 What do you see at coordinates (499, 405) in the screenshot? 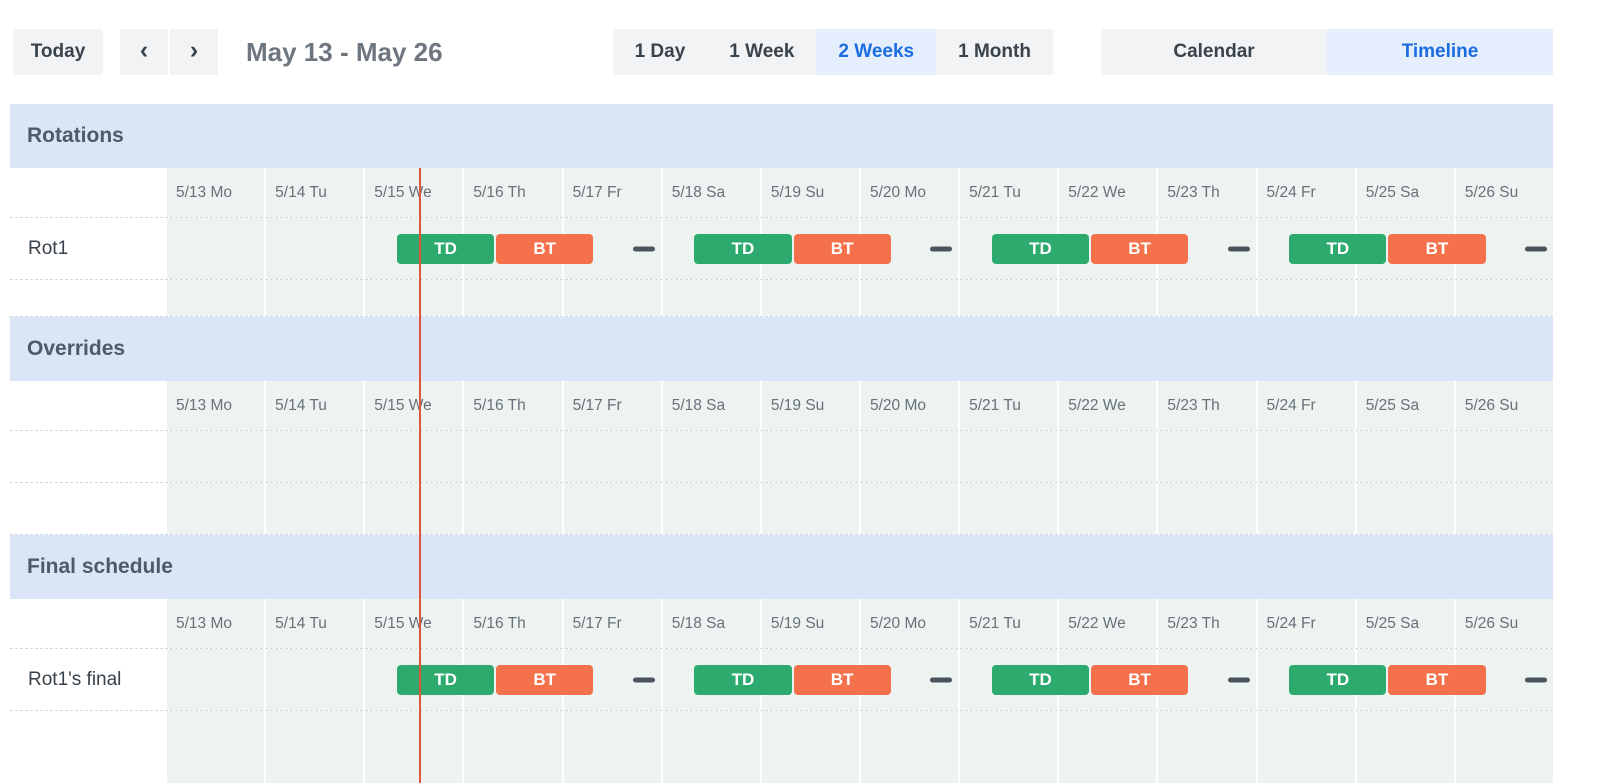
I see `day-header-label: 5/16 Th` at bounding box center [499, 405].